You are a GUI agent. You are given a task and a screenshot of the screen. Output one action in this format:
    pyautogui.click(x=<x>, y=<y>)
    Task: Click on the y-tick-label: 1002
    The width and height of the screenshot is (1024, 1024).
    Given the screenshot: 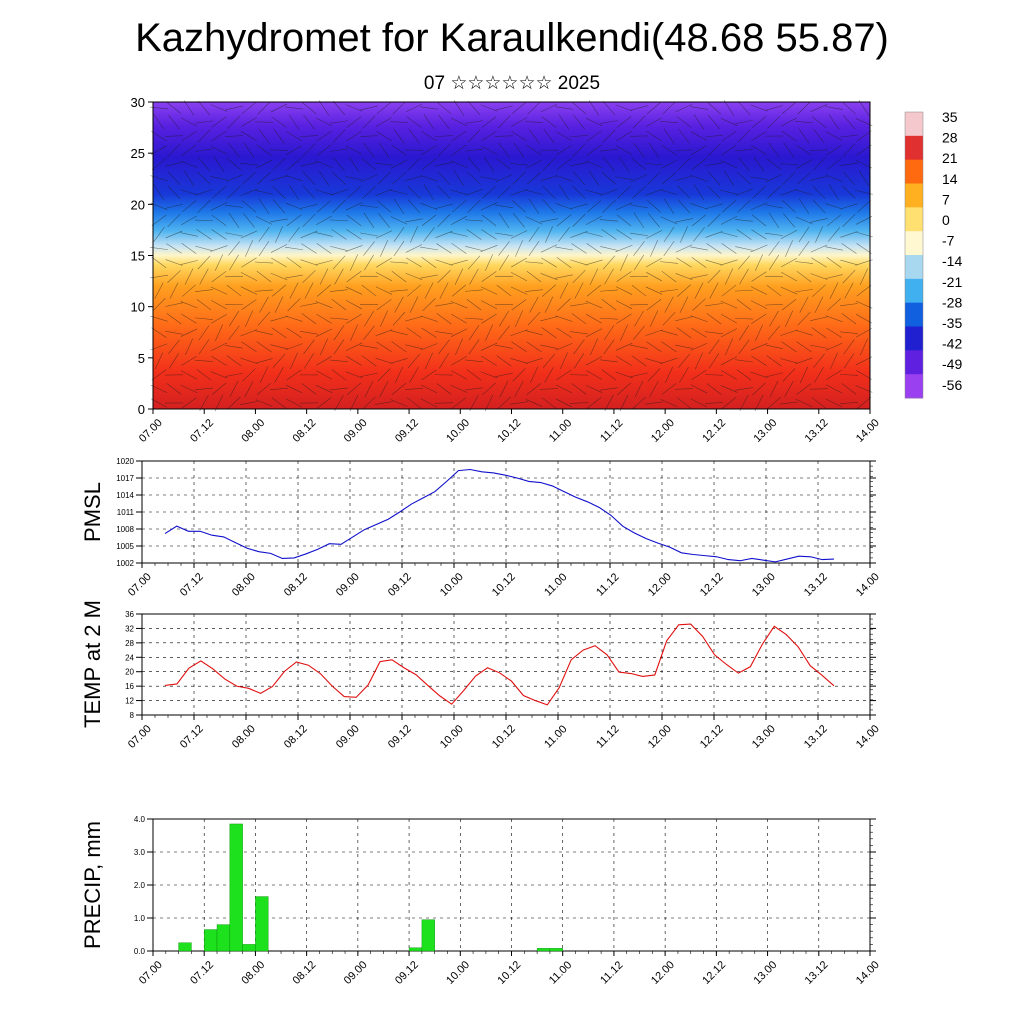 What is the action you would take?
    pyautogui.click(x=125, y=563)
    